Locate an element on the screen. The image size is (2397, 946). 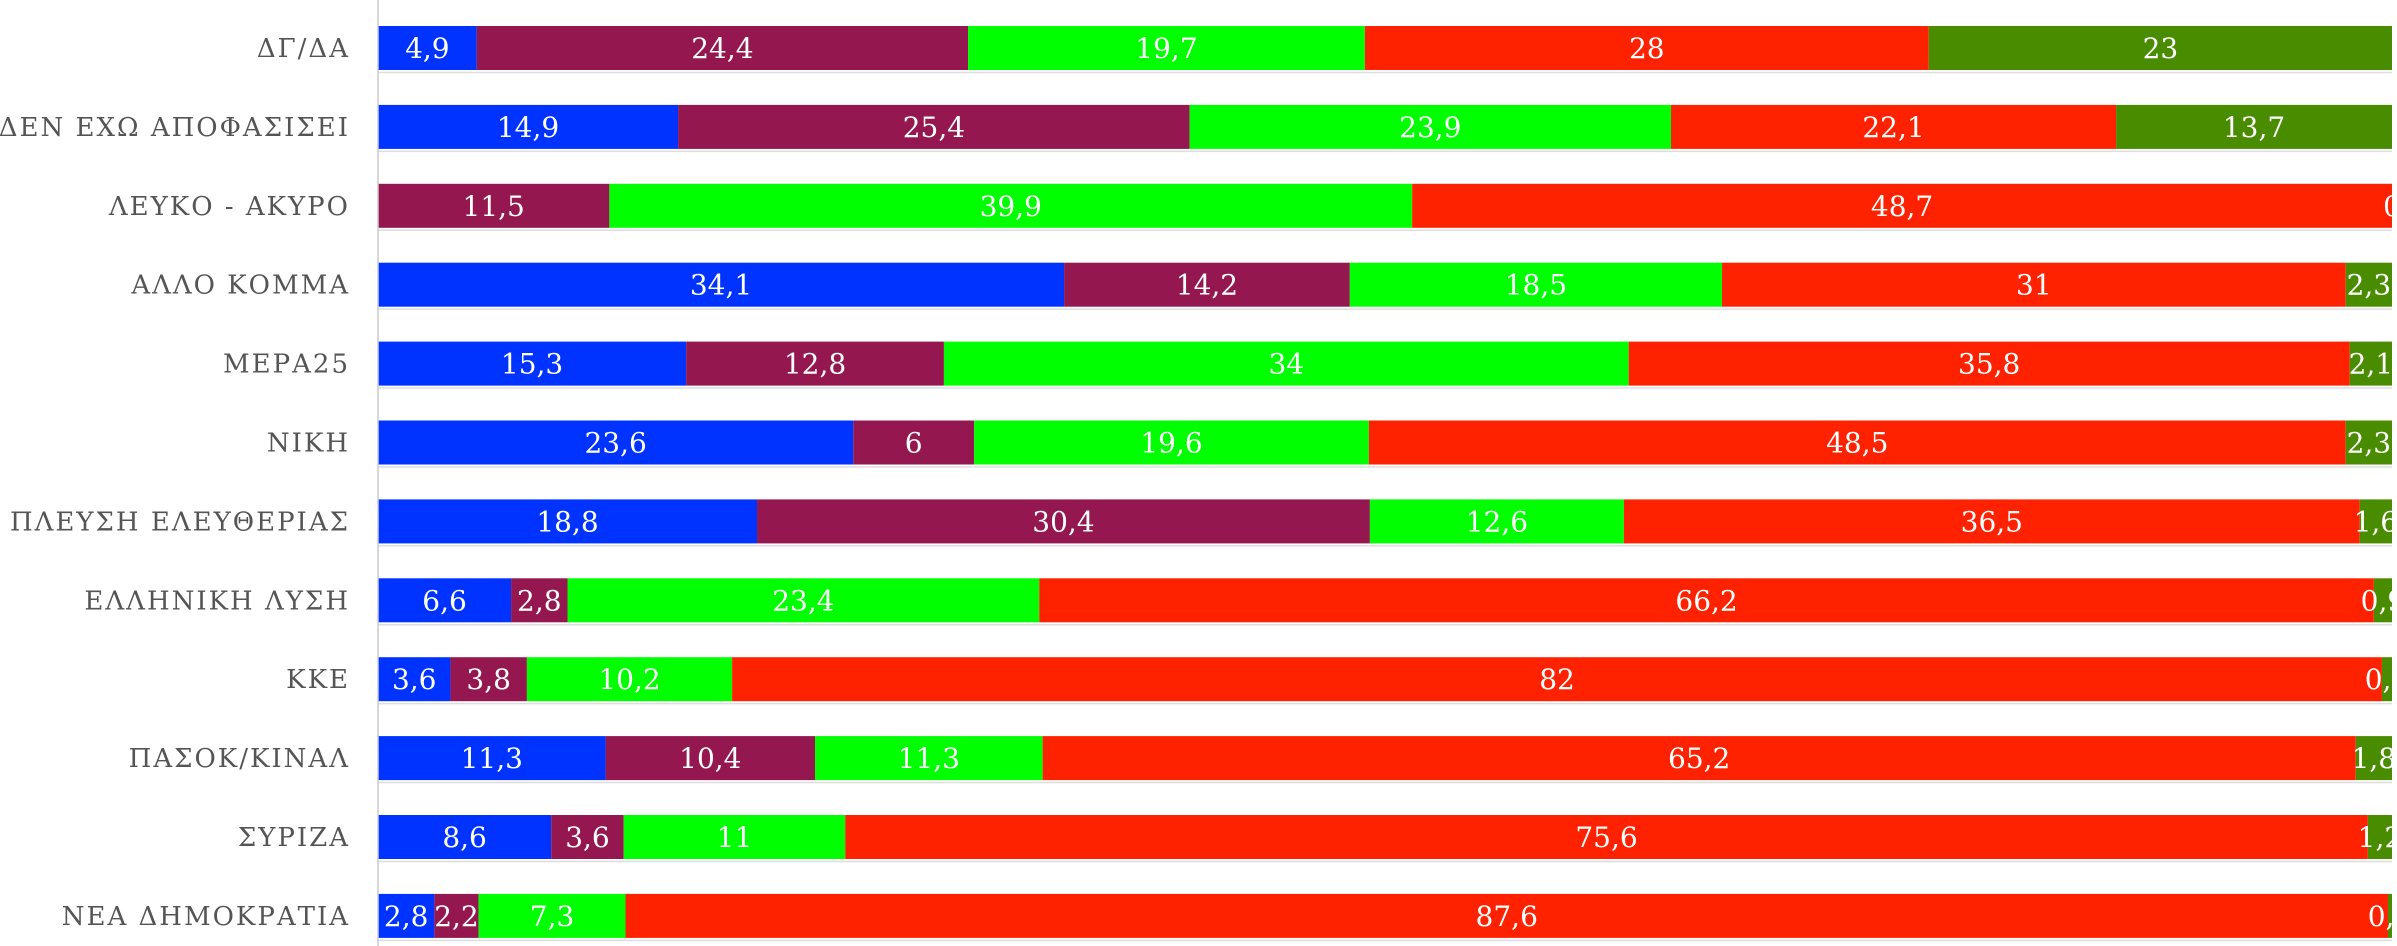
data-label: 2,2 is located at coordinates (456, 916).